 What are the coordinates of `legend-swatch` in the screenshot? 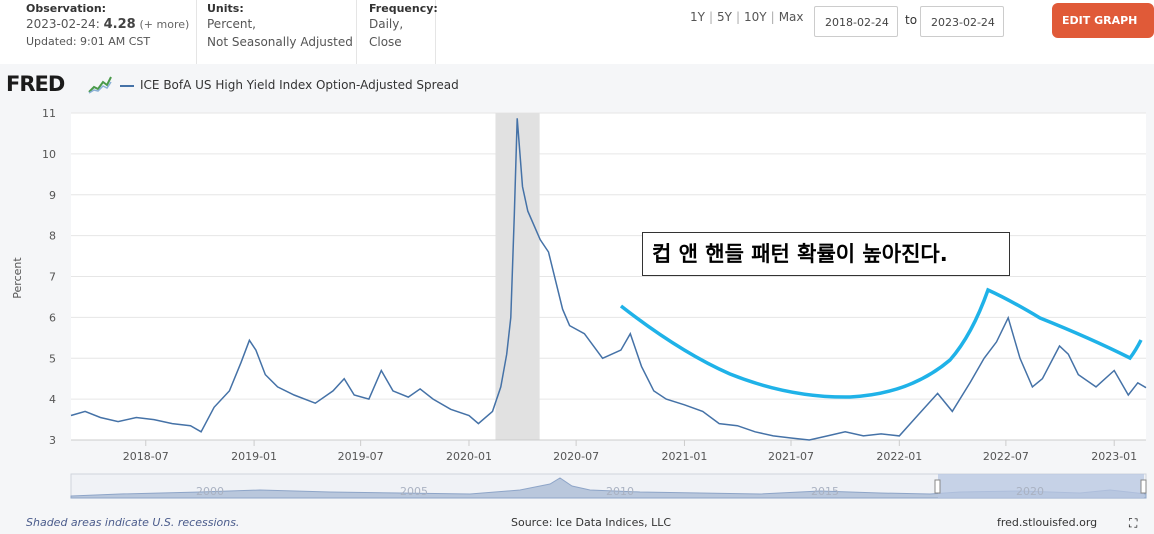 It's located at (127, 85).